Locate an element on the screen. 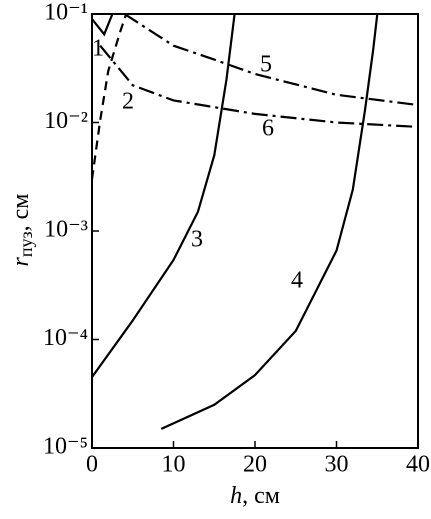 This screenshot has width=431, height=519. curve-label: 2 is located at coordinates (128, 102).